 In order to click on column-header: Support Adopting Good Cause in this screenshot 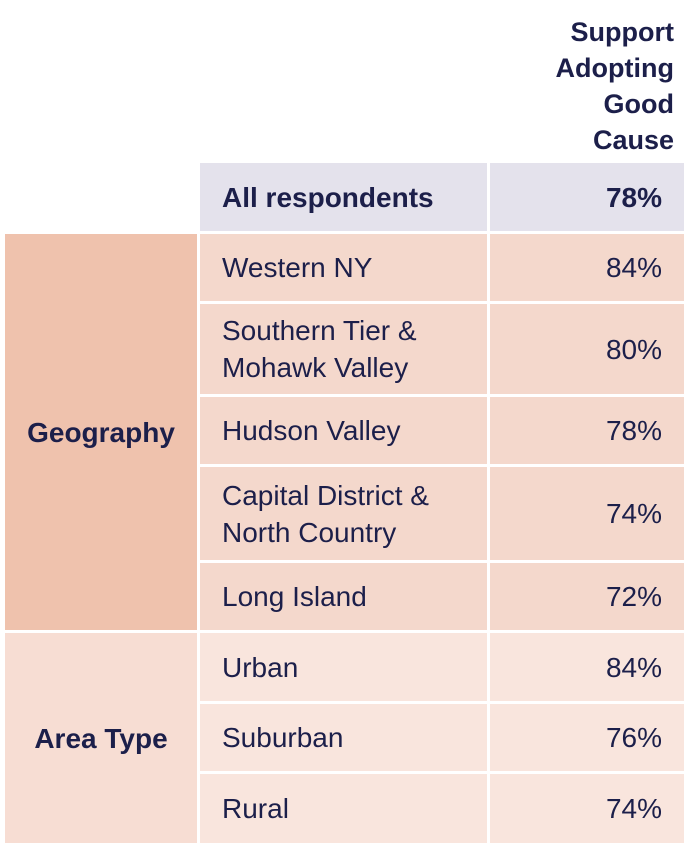, I will do `click(582, 86)`.